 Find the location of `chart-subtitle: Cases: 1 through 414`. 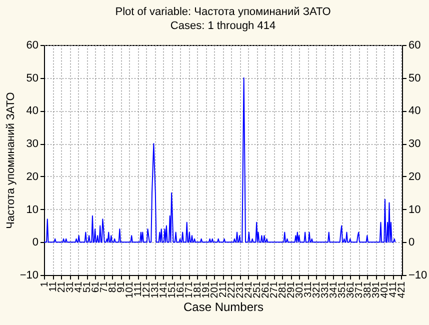

chart-subtitle: Cases: 1 through 414 is located at coordinates (223, 26).